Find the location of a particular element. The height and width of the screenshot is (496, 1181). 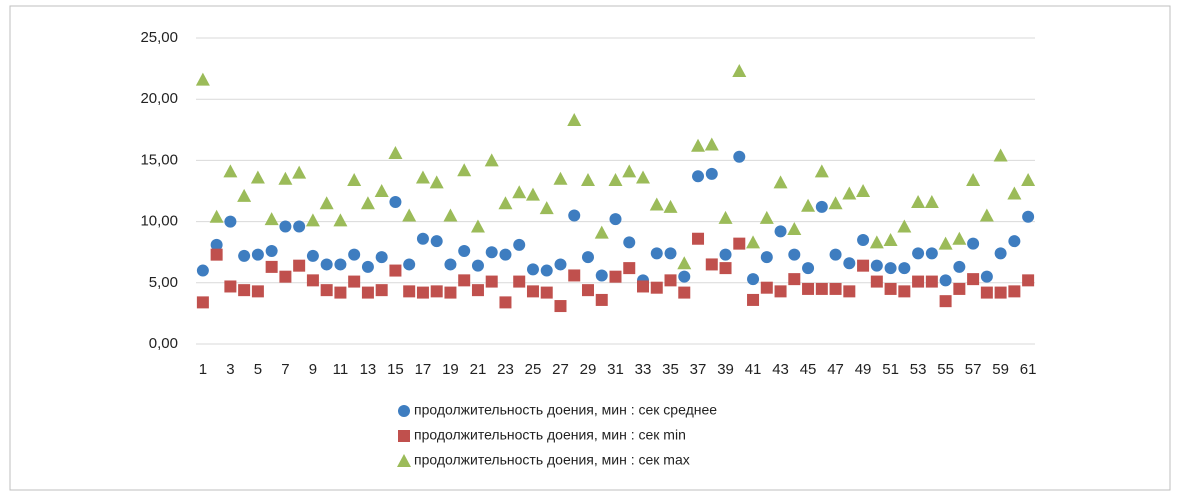

legend-label: продолжительность доения, мин : сек min is located at coordinates (550, 435).